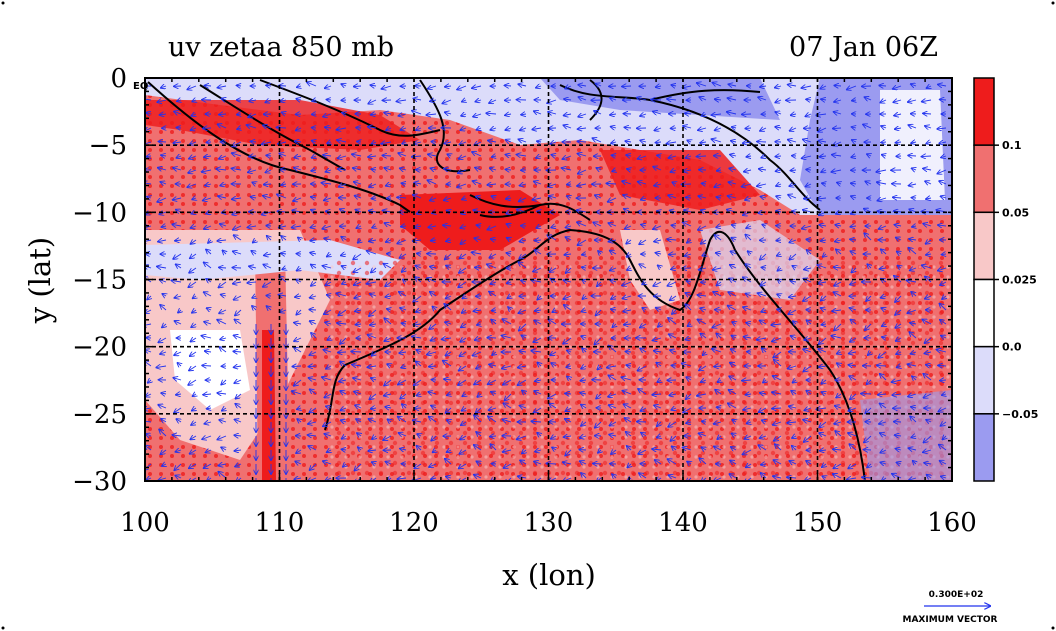  Describe the element at coordinates (863, 47) in the screenshot. I see `chart-title-right: 07 Jan 06Z` at that location.